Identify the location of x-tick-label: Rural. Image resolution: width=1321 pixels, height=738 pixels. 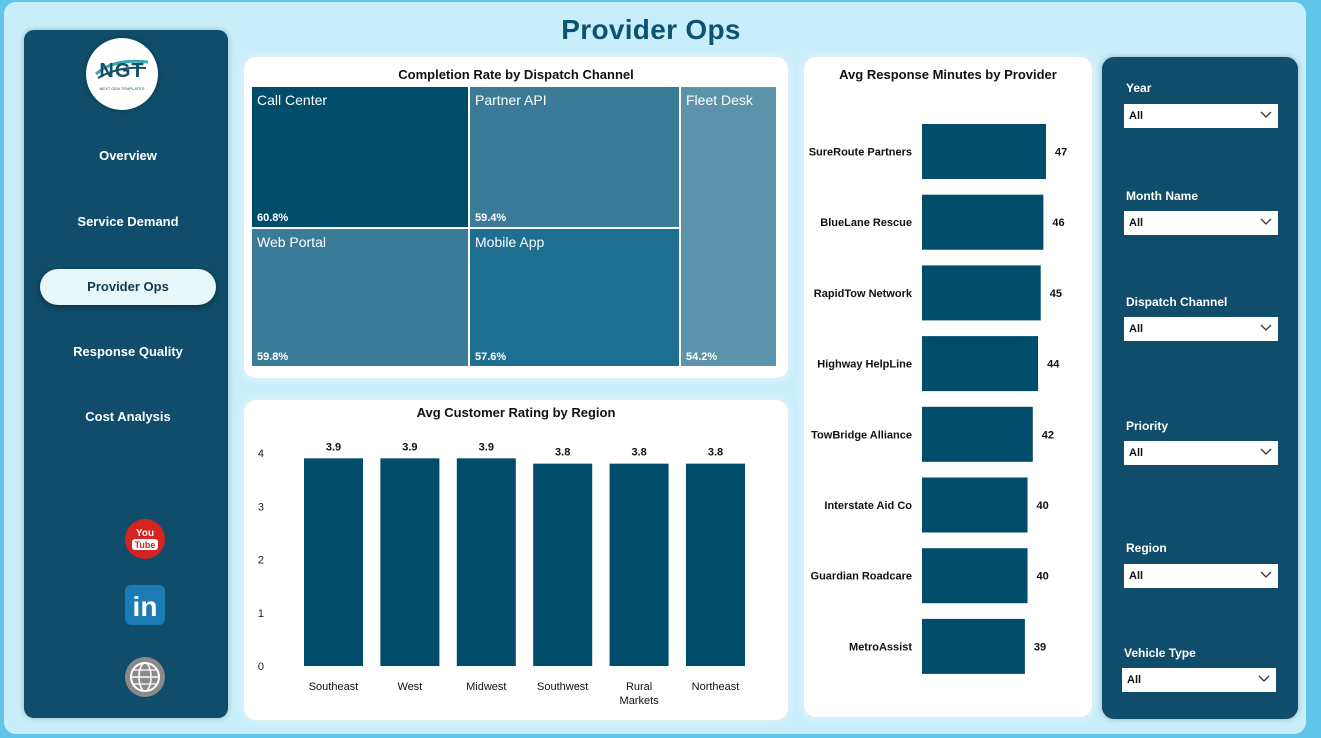
(639, 687).